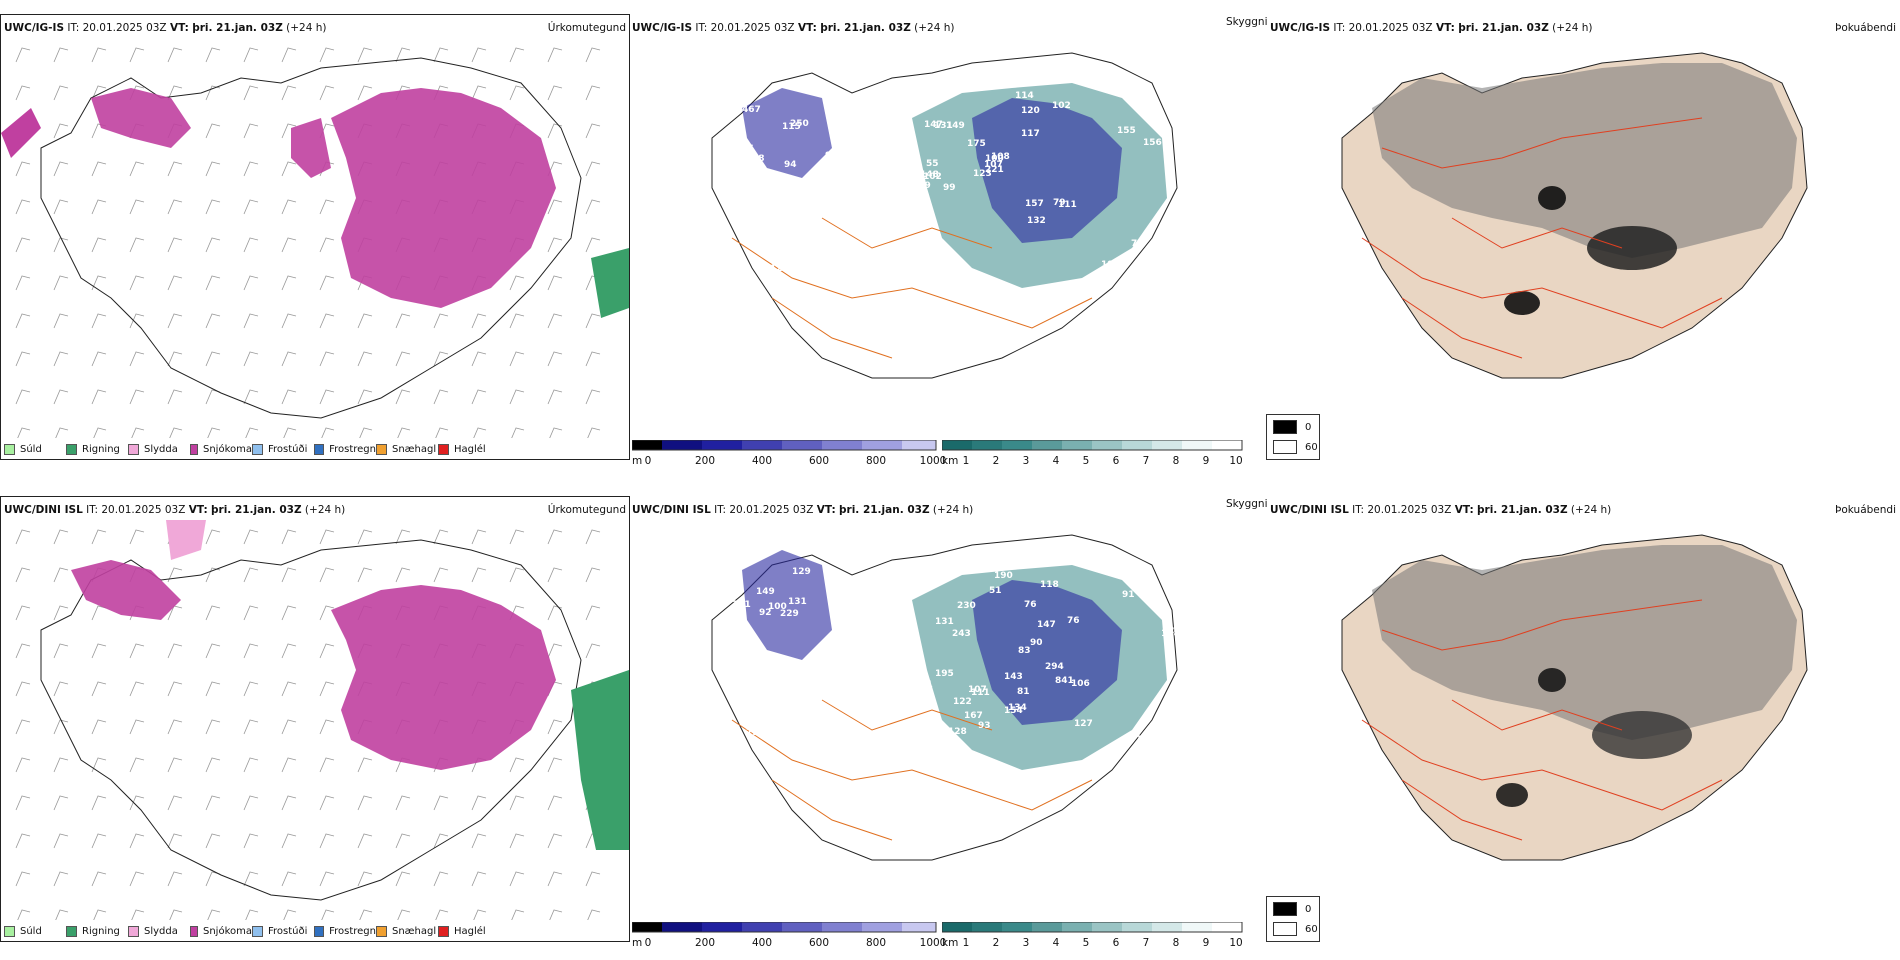  I want to click on legend-item: Súld, so click(35, 931).